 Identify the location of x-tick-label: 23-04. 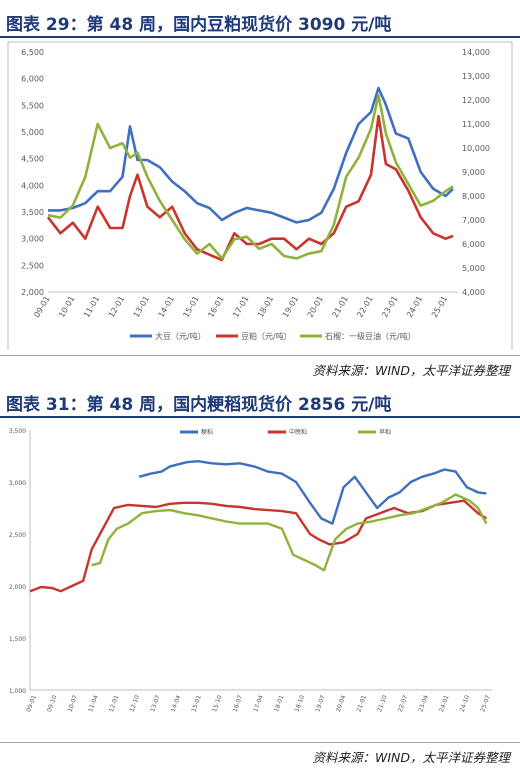
(423, 703).